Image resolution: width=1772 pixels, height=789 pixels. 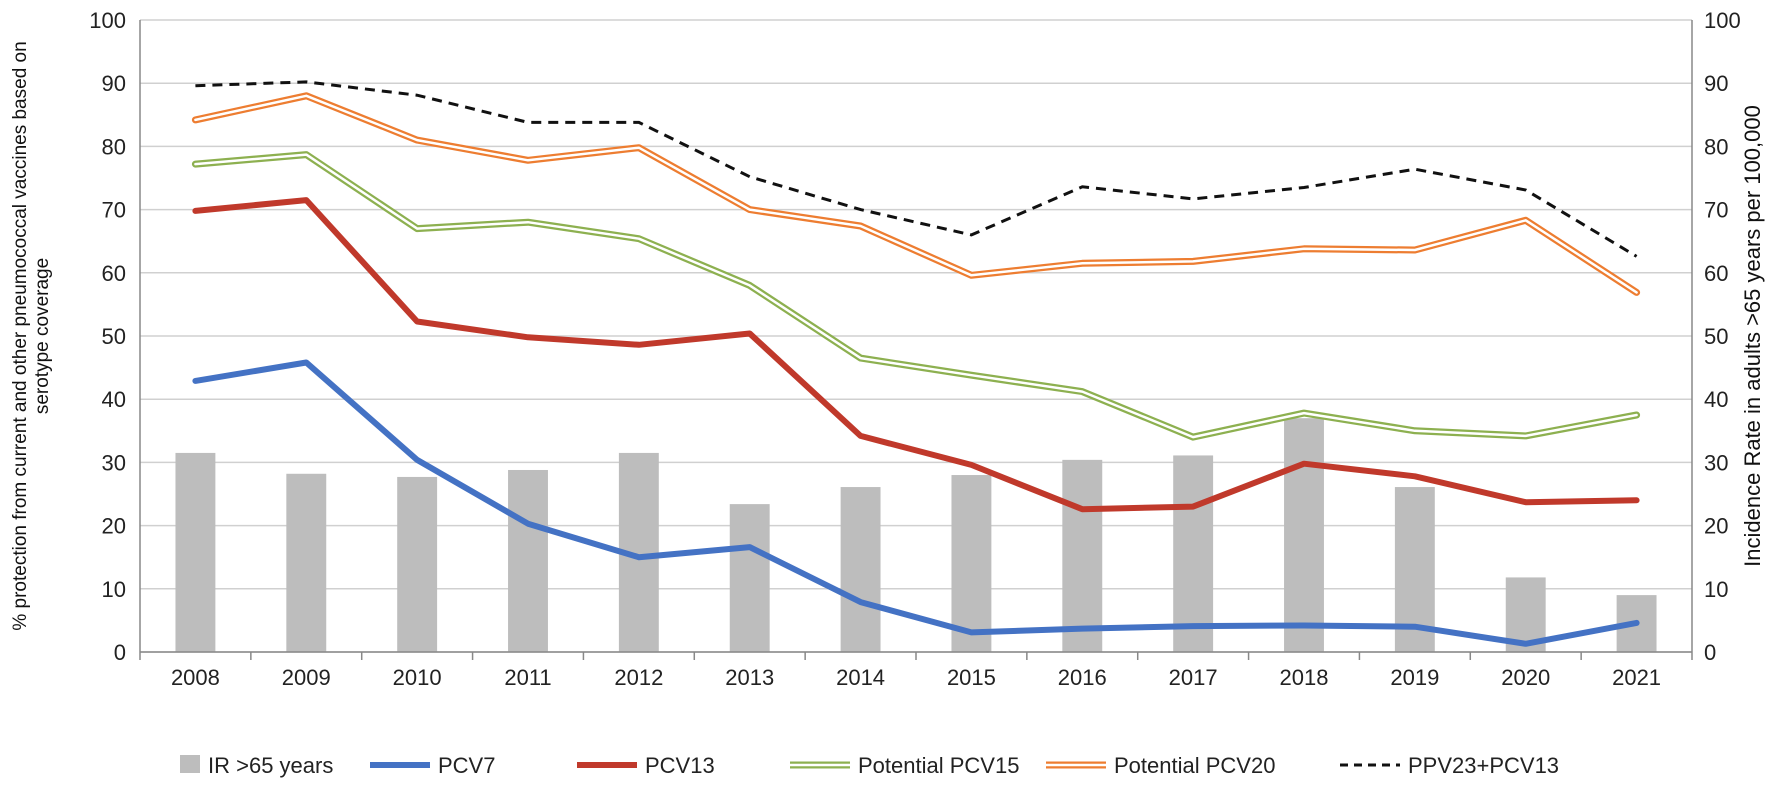 I want to click on bar-2016, so click(x=1082, y=555).